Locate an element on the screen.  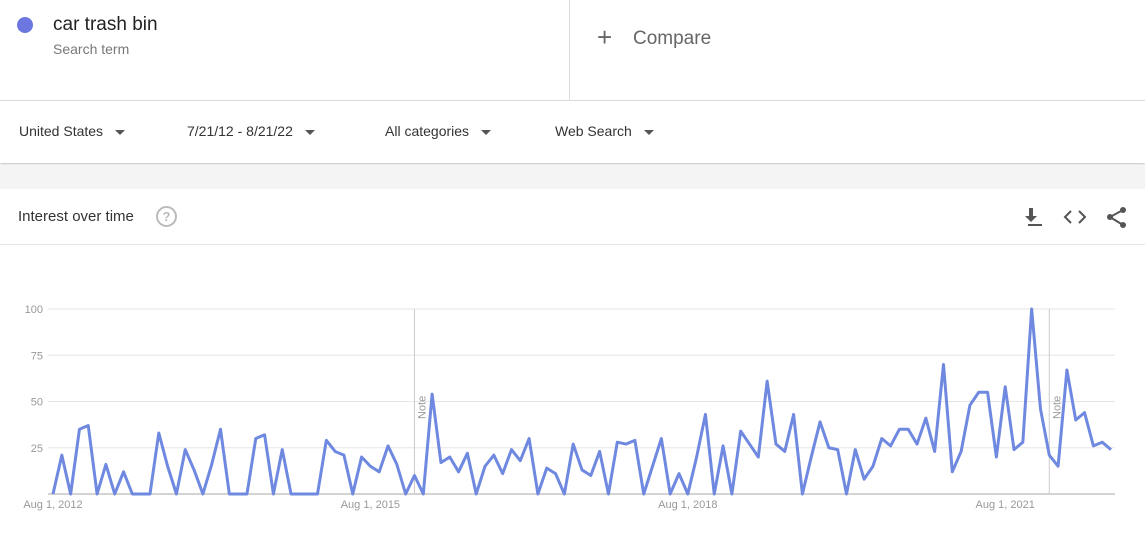
filter: 7/21/12 - 8/21/22 is located at coordinates (251, 131).